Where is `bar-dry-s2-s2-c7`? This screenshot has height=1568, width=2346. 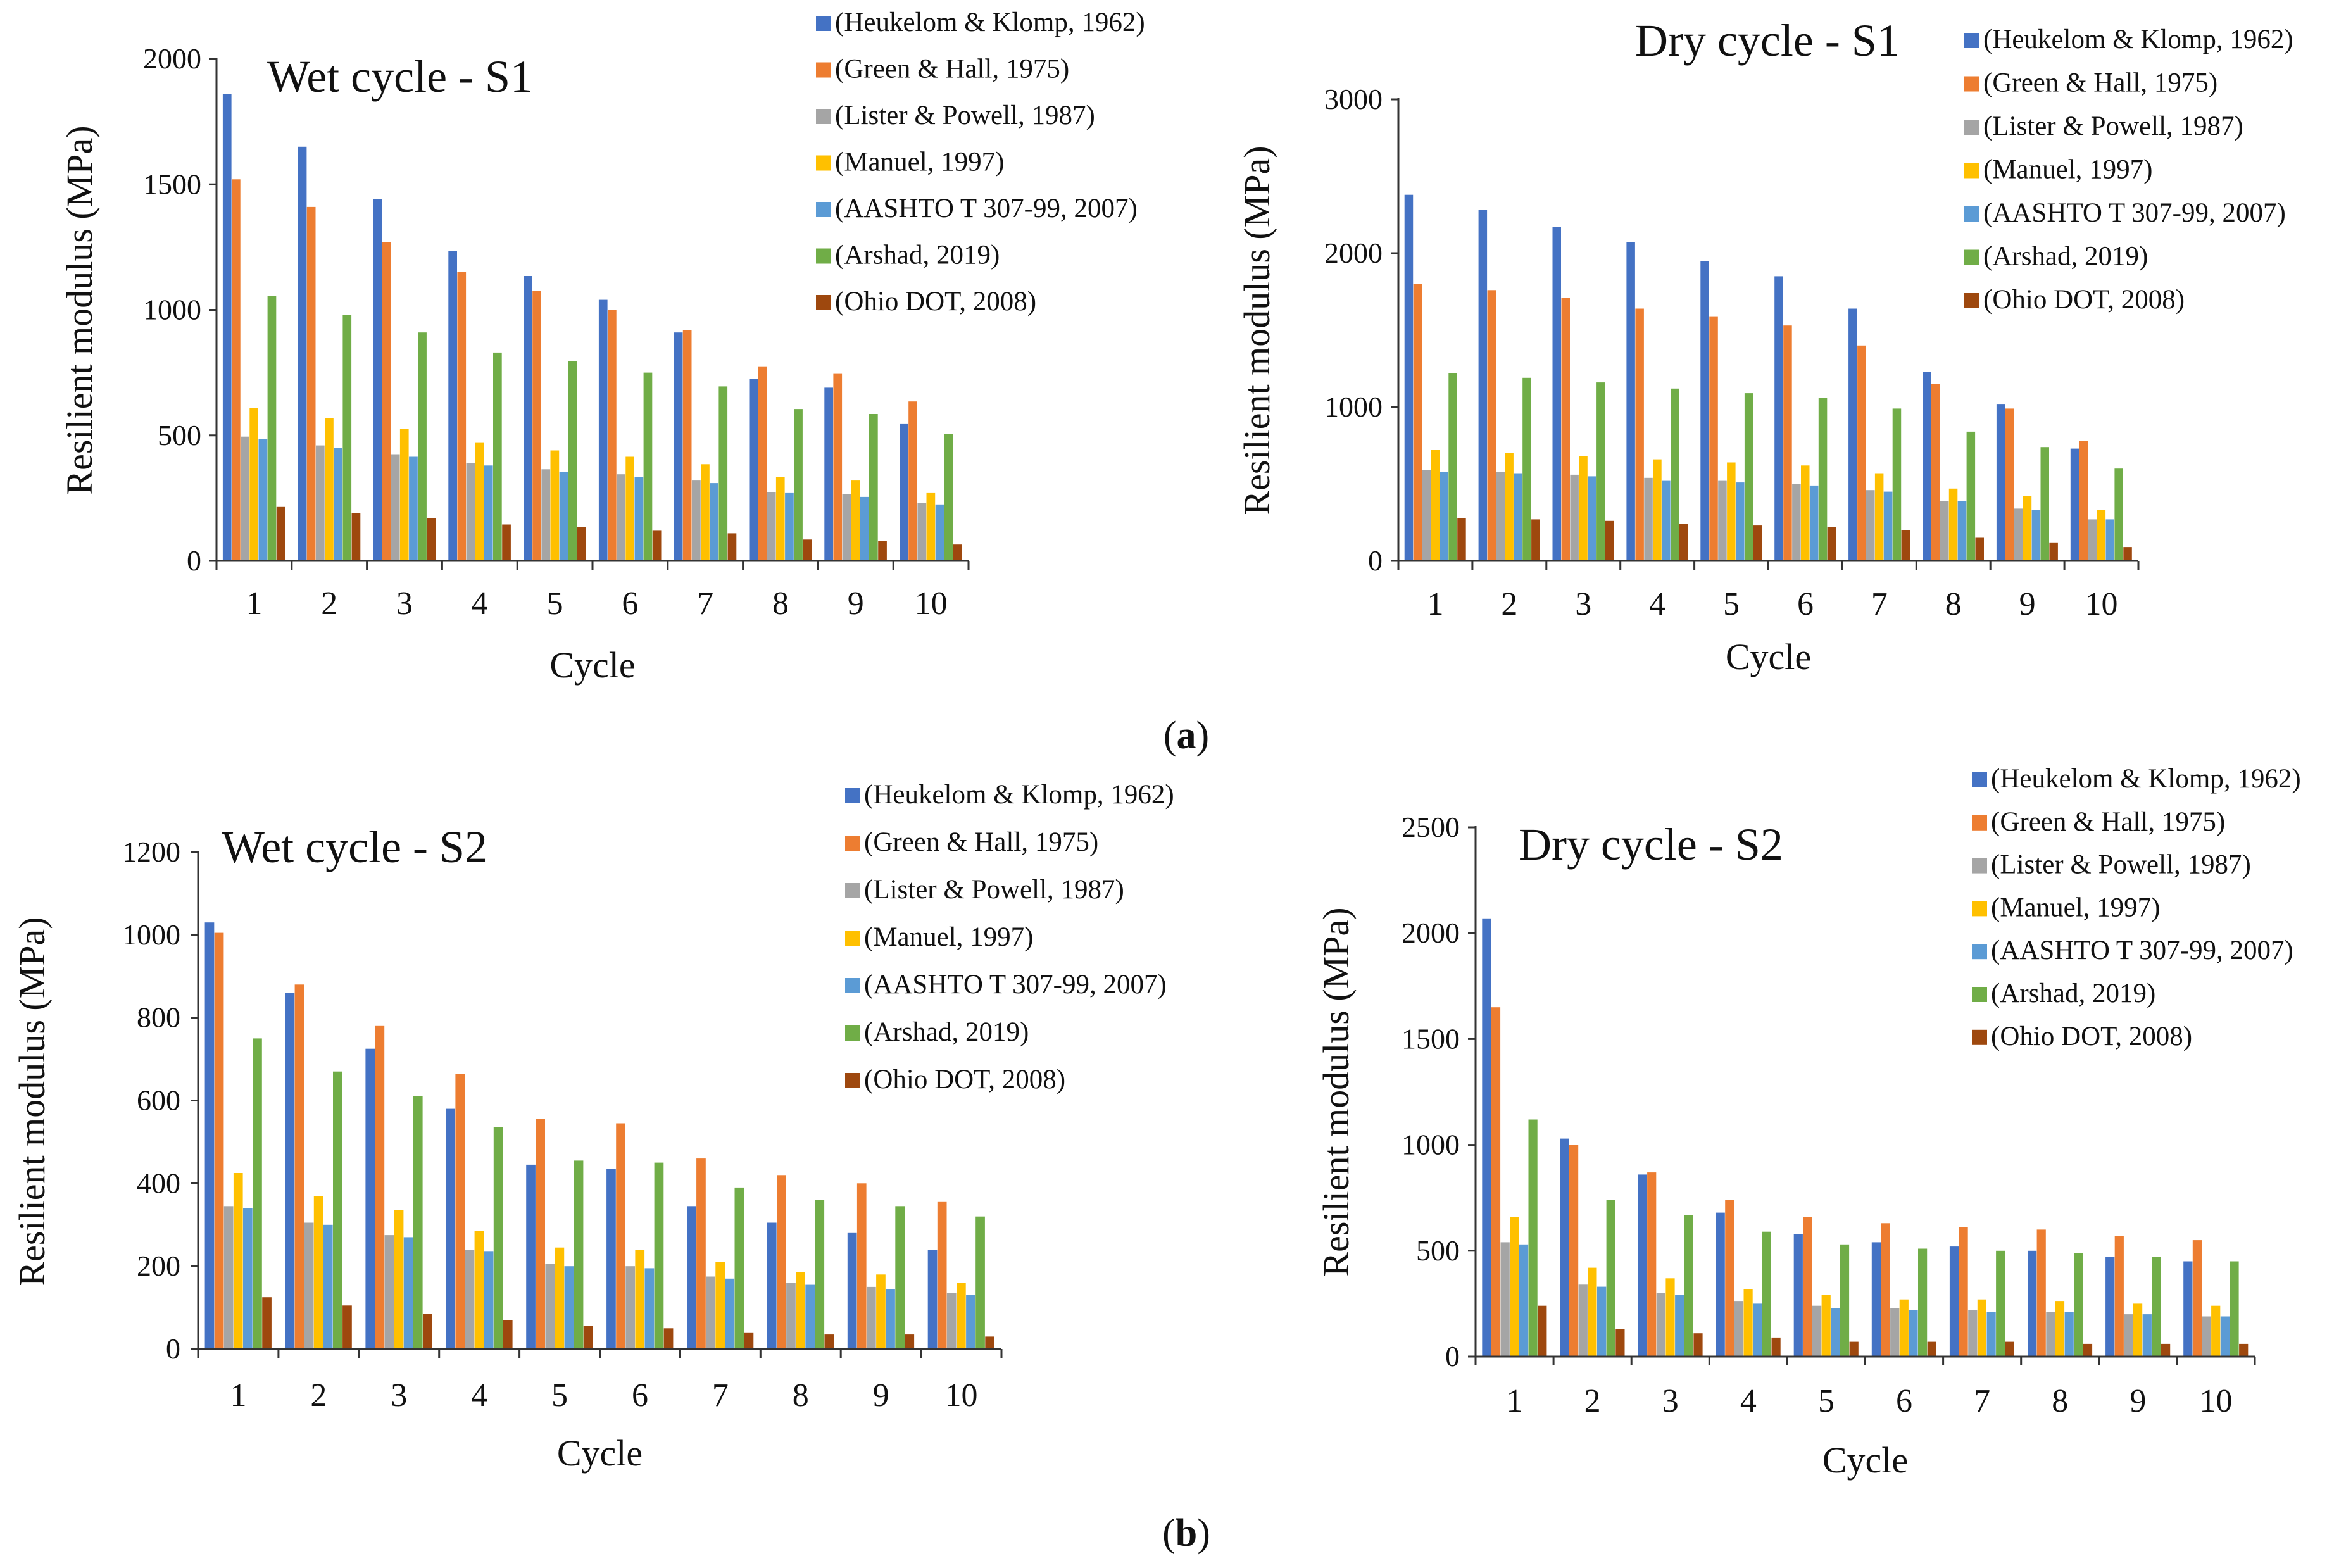 bar-dry-s2-s2-c7 is located at coordinates (1963, 1292).